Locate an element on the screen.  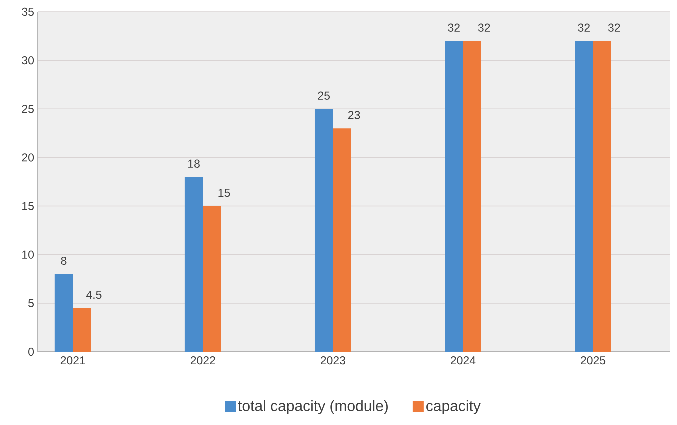
y-tick-label: 25 is located at coordinates (28, 109).